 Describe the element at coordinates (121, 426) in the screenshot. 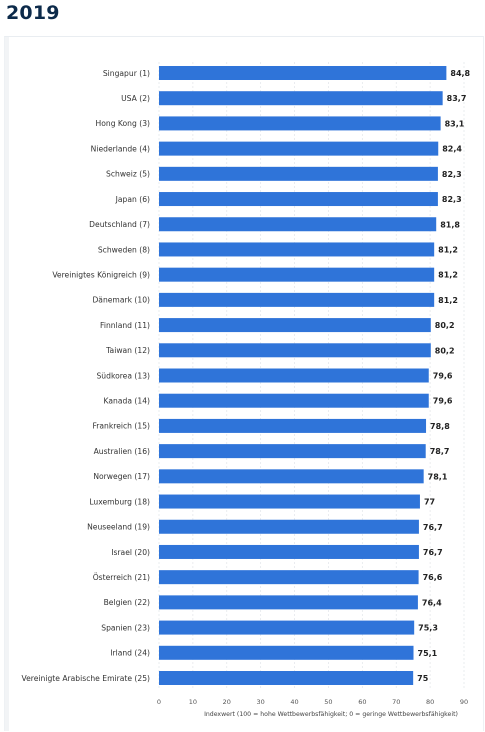

I see `category-label: Frankreich (15)` at that location.